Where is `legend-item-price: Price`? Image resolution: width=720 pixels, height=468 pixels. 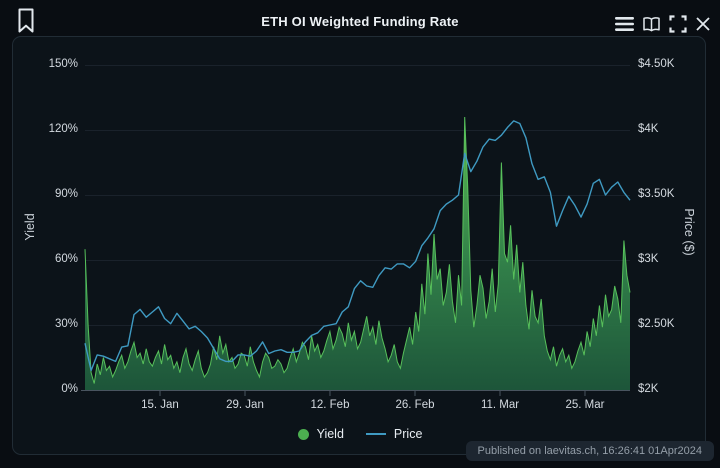 legend-item-price: Price is located at coordinates (394, 434).